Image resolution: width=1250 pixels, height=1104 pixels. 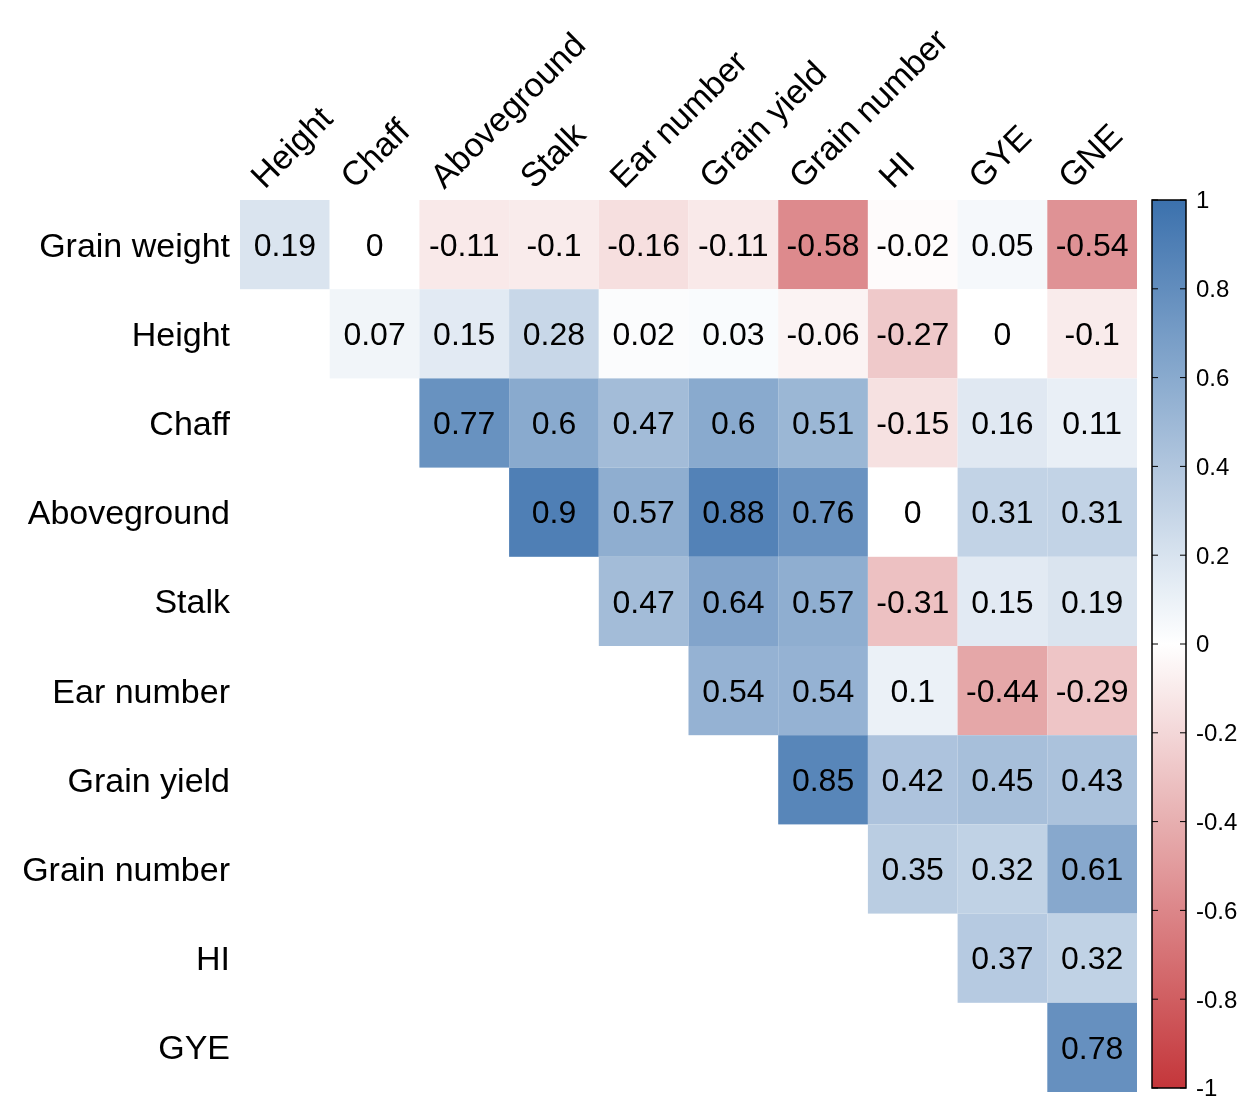 I want to click on data-label: 0.77, so click(x=464, y=423).